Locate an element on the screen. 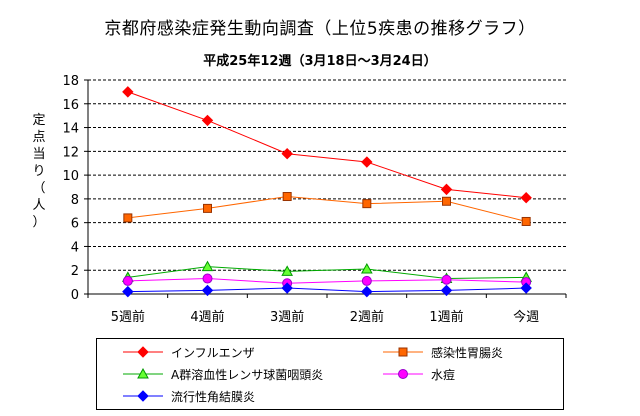  y-tick-label: 8 is located at coordinates (75, 200).